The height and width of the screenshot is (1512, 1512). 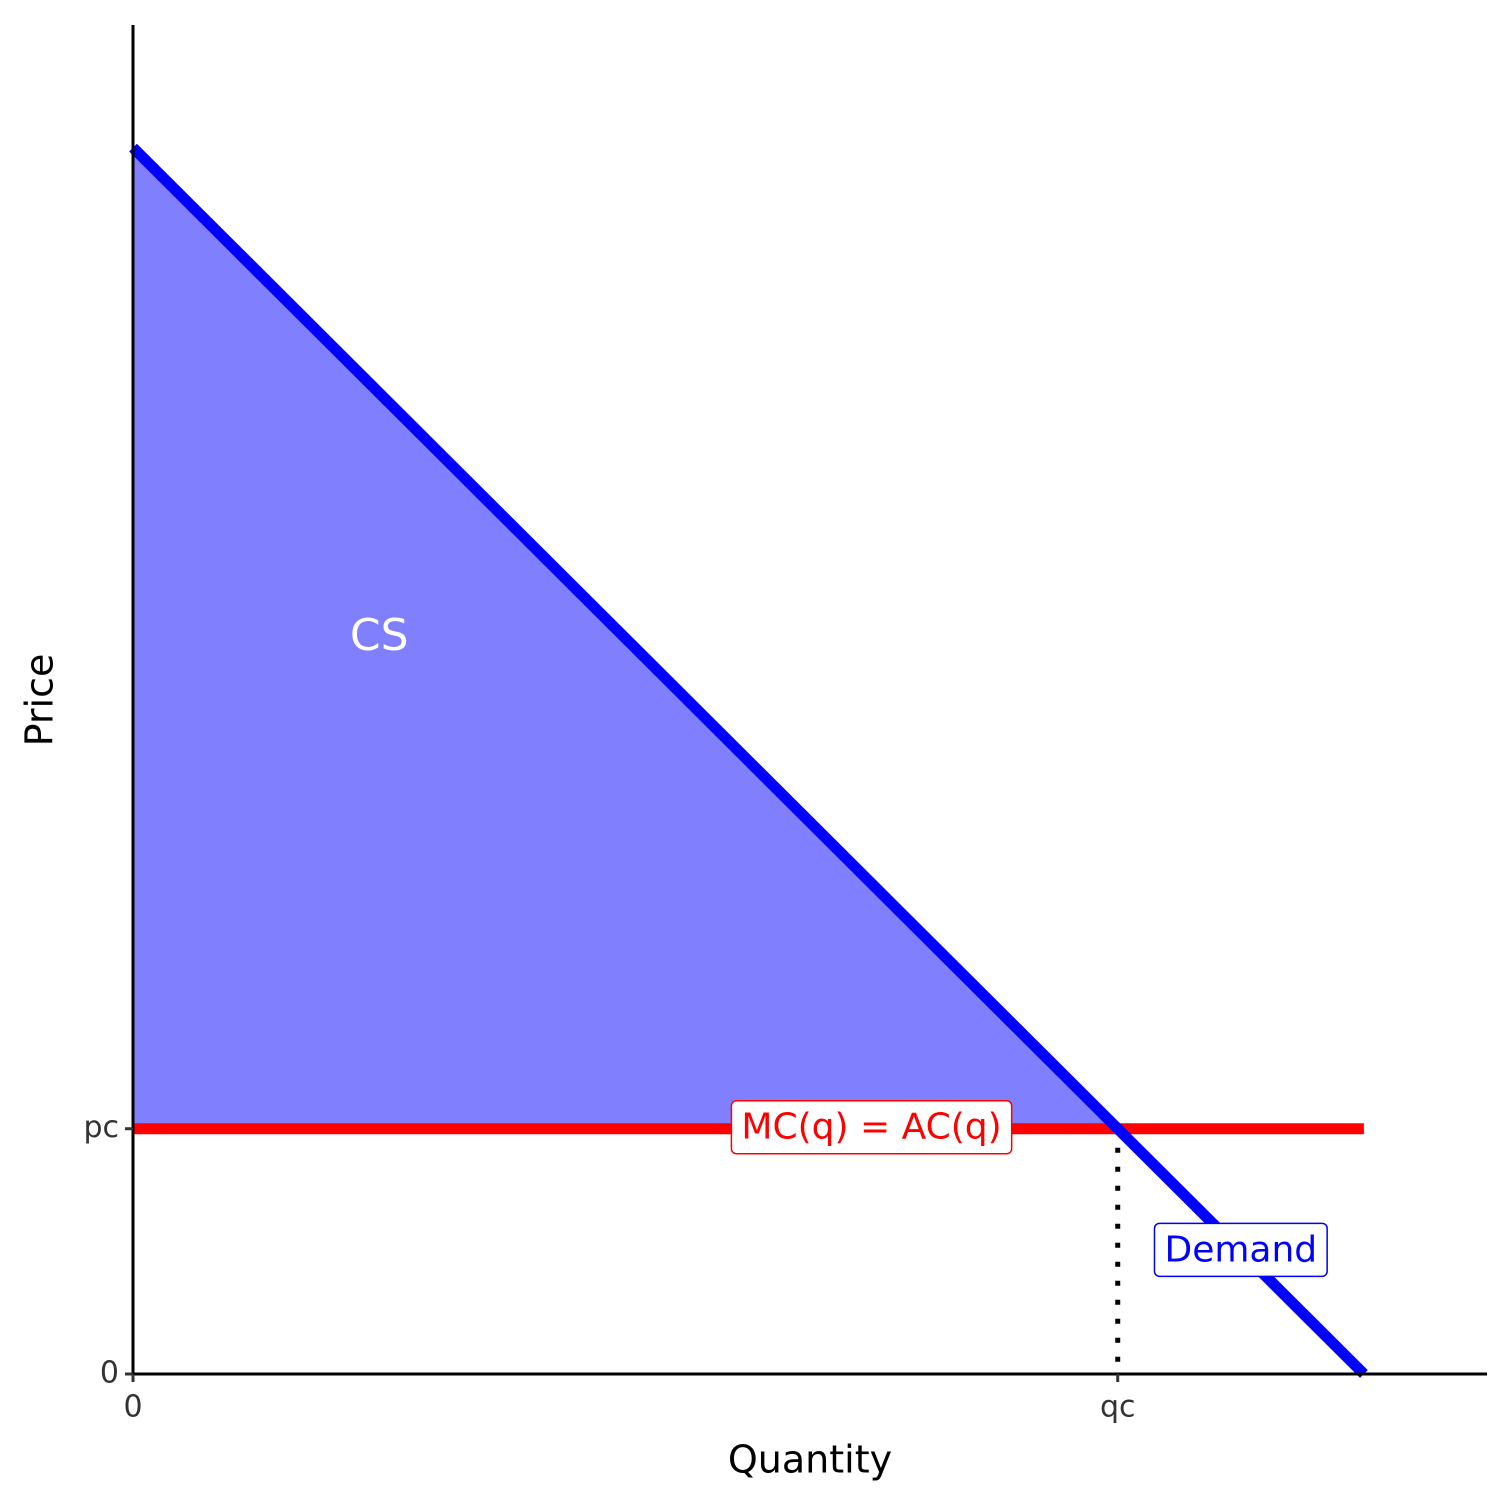 What do you see at coordinates (379, 635) in the screenshot?
I see `cs-label: CS` at bounding box center [379, 635].